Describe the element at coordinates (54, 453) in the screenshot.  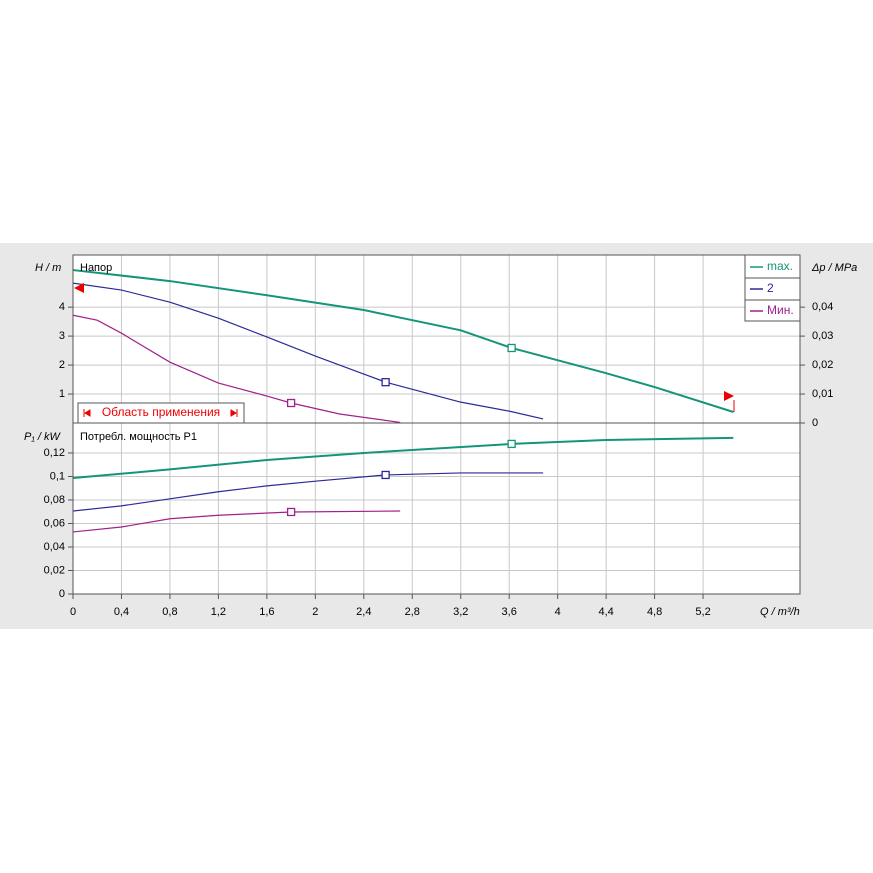
I see `y-tick-label: 0,12` at that location.